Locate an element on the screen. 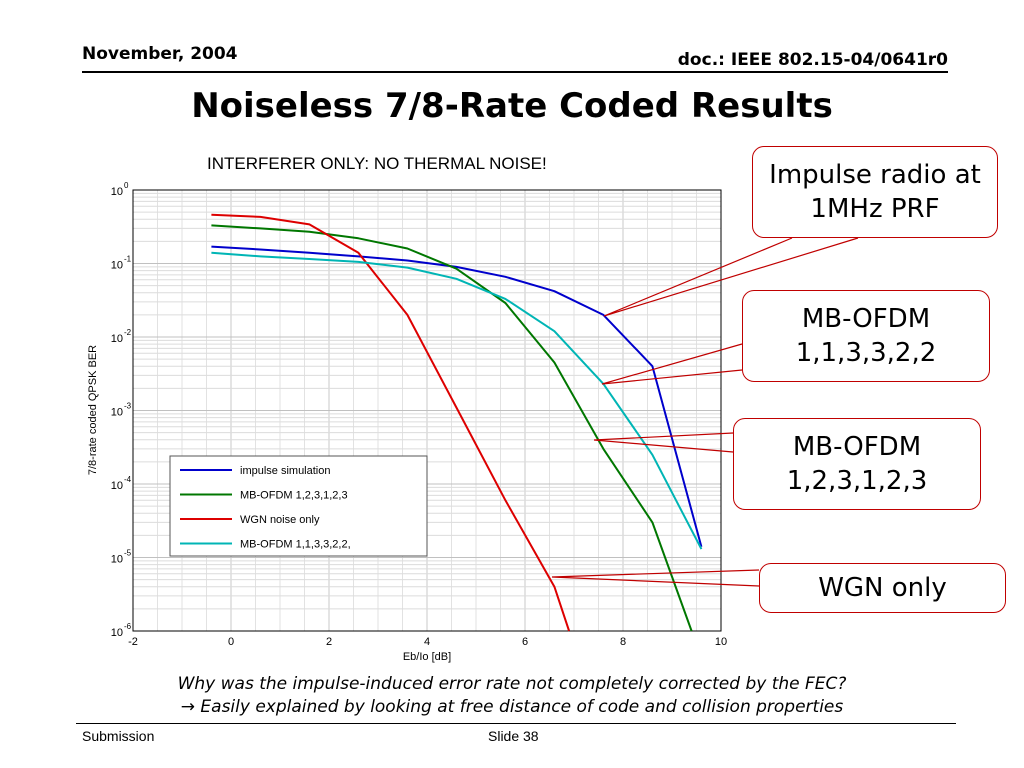 Image resolution: width=1024 pixels, height=768 pixels. footer-submission: Submission is located at coordinates (118, 736).